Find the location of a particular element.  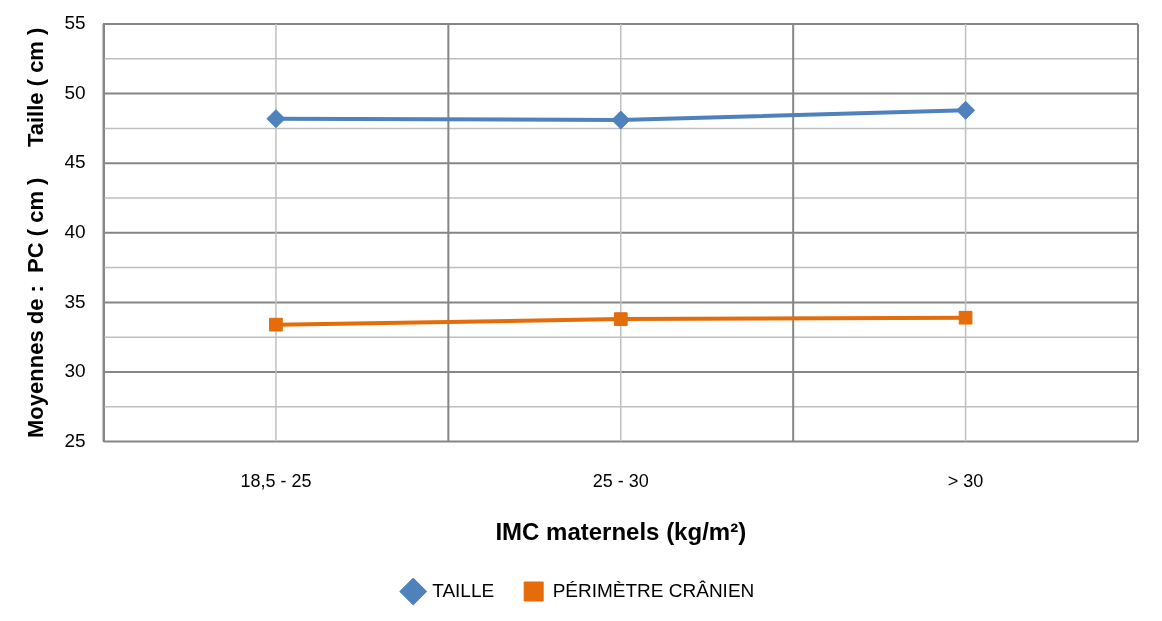

legend-label: TAILLE is located at coordinates (463, 590).